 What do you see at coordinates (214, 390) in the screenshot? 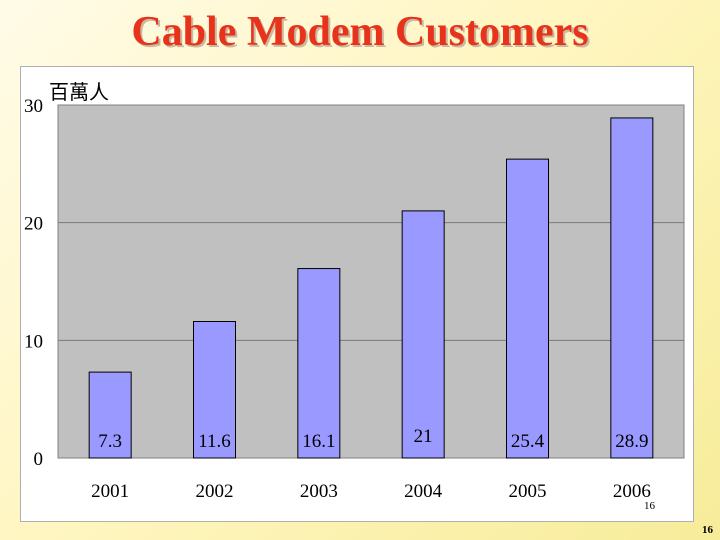
I see `bar-2002` at bounding box center [214, 390].